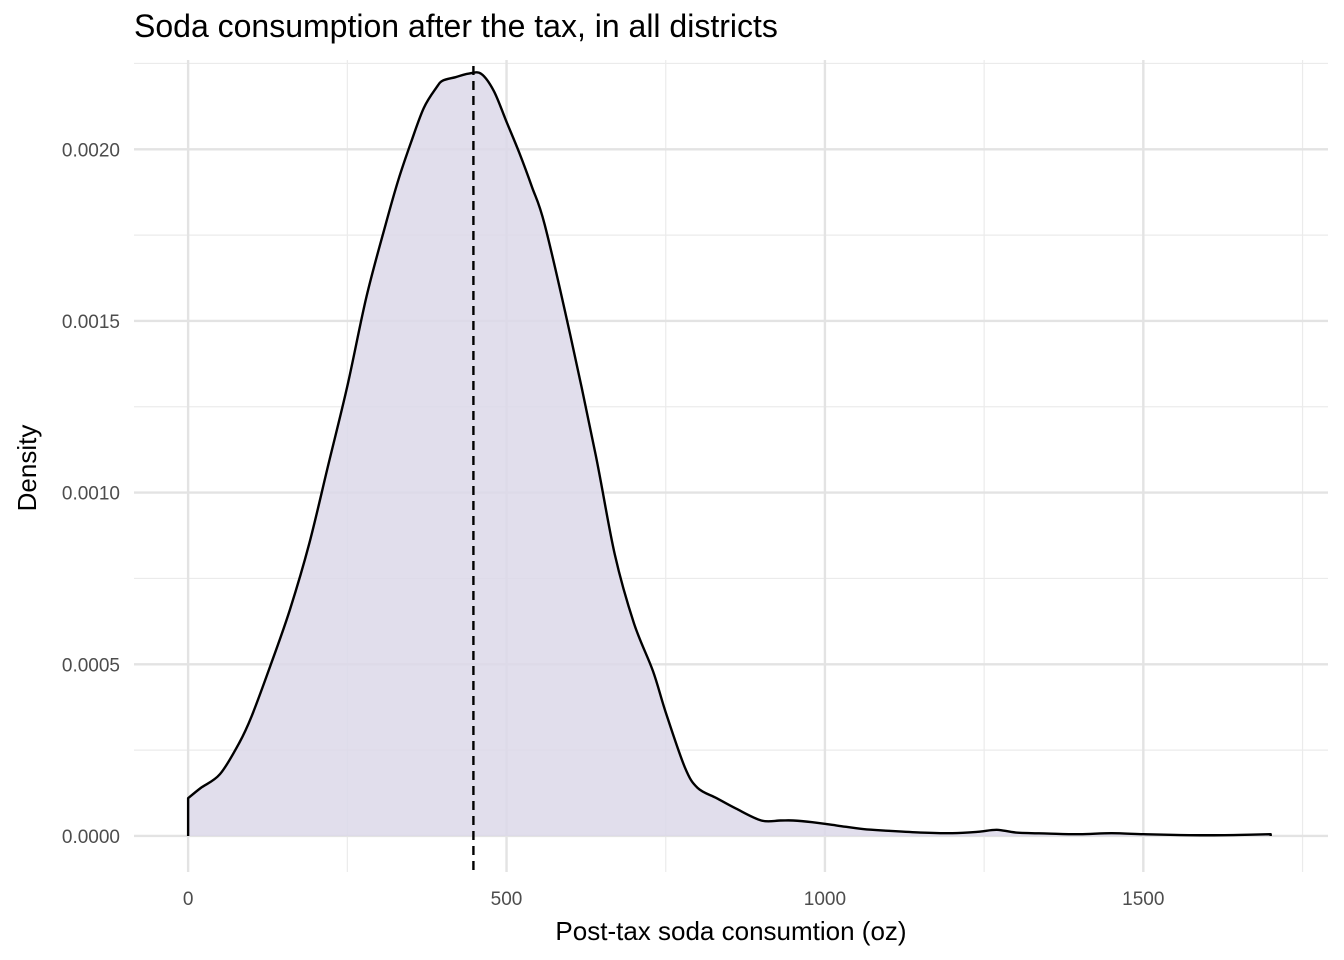 This screenshot has height=960, width=1344. Describe the element at coordinates (1143, 899) in the screenshot. I see `x-tick-label: 1500` at that location.